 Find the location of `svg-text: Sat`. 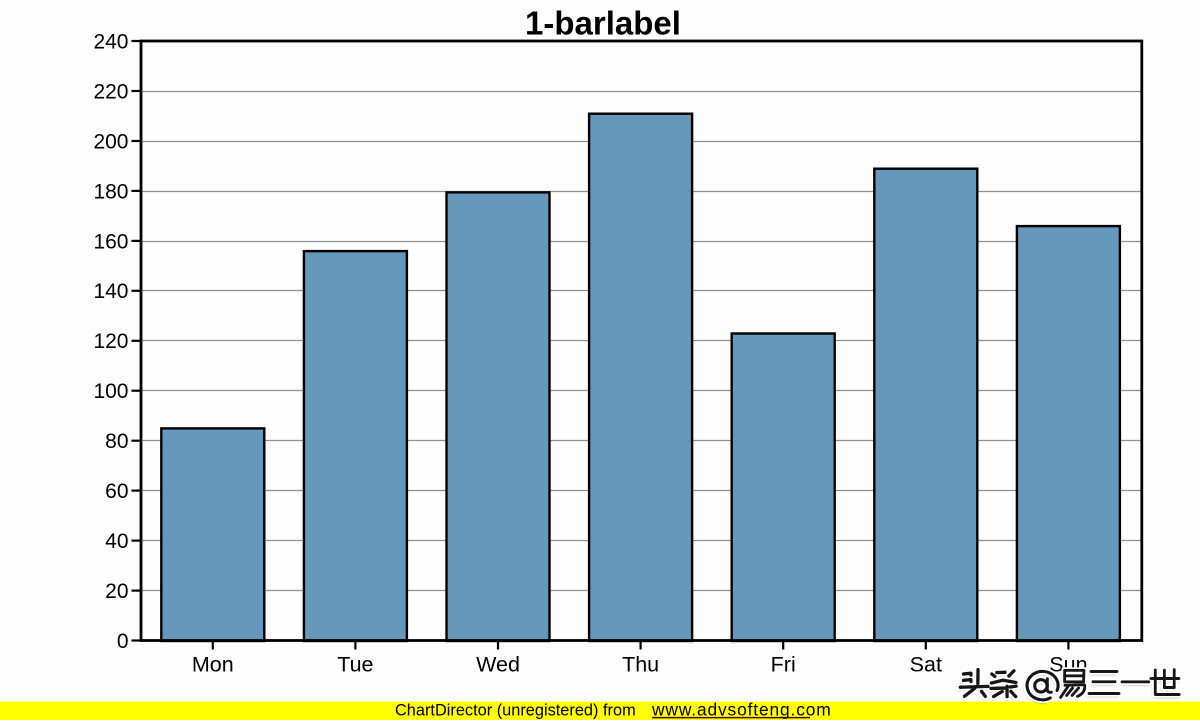

svg-text: Sat is located at coordinates (926, 664).